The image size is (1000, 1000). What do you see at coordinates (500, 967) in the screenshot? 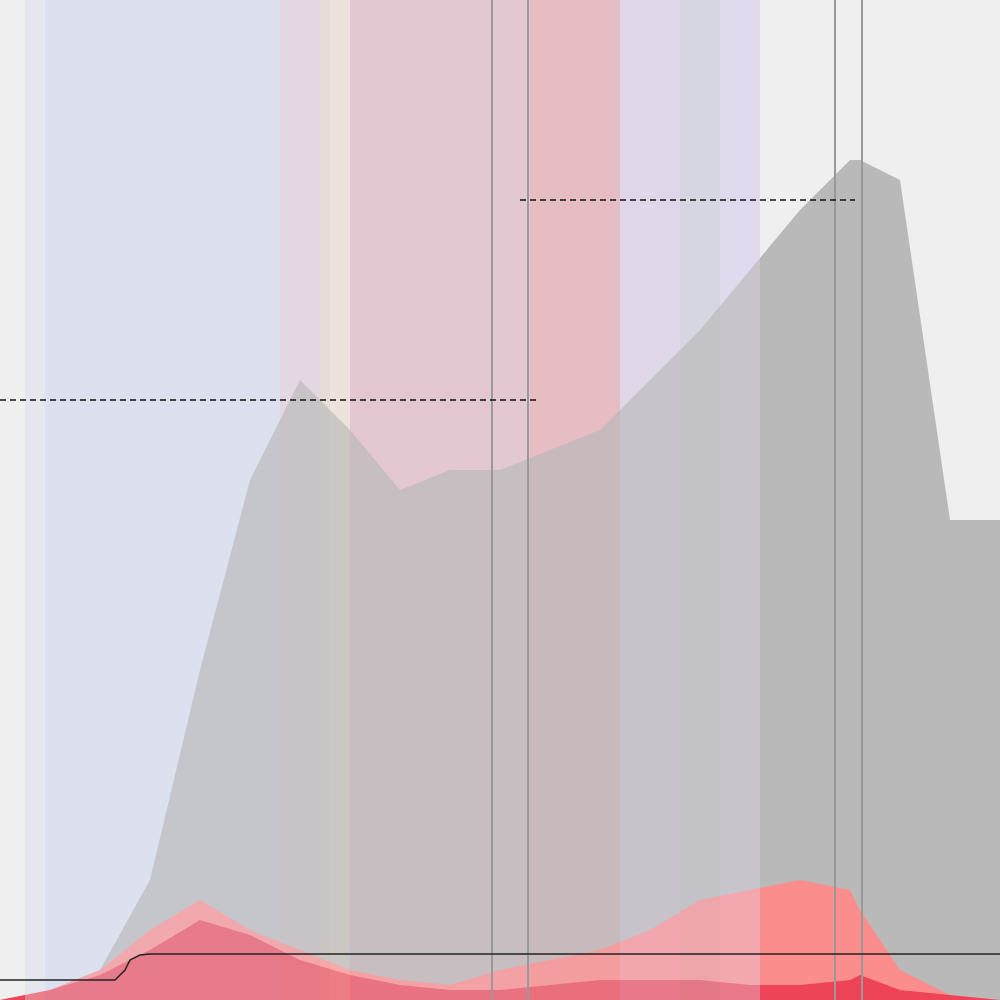
I see `step-line` at bounding box center [500, 967].